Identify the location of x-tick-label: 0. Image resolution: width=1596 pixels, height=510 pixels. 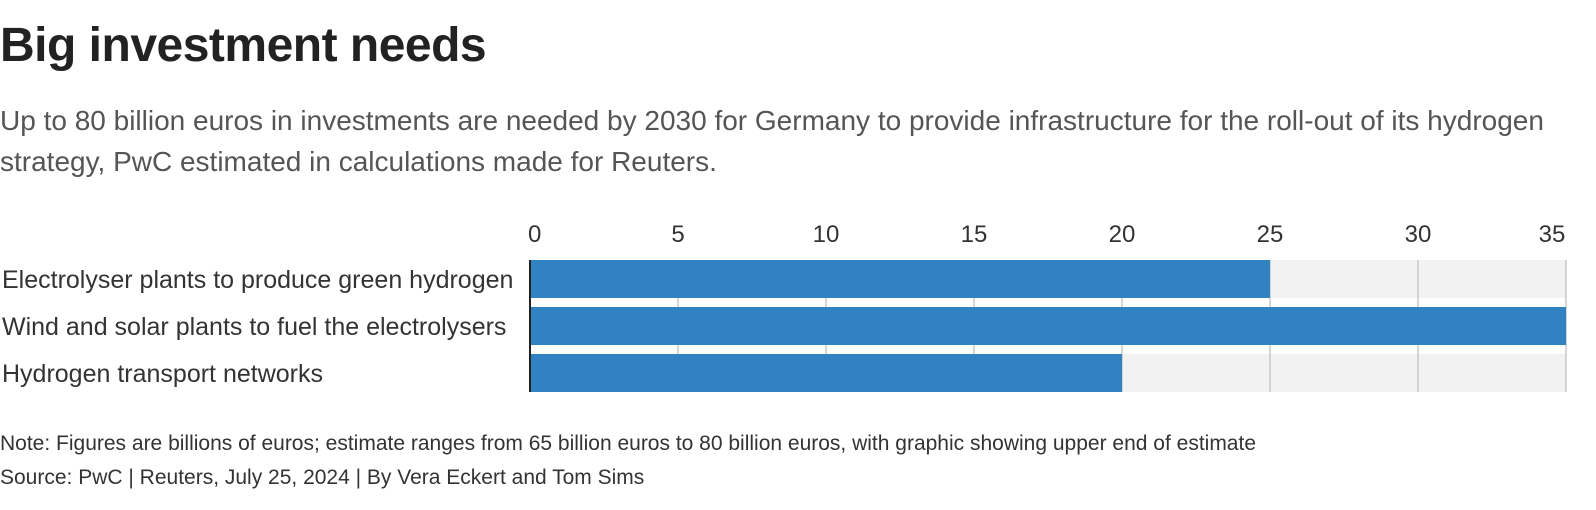
(534, 234).